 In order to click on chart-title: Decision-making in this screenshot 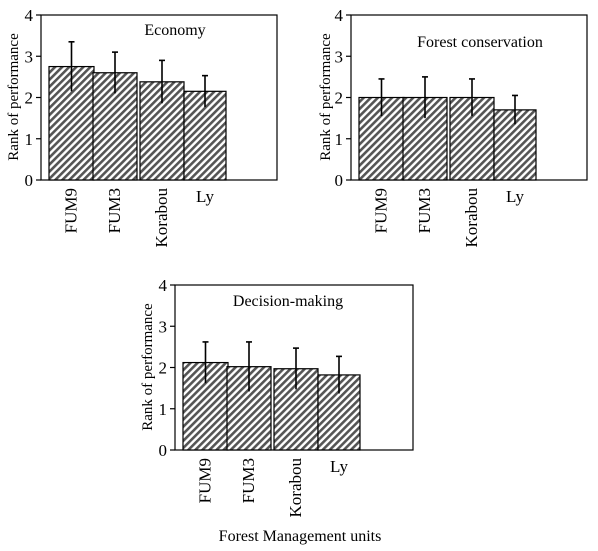, I will do `click(288, 301)`.